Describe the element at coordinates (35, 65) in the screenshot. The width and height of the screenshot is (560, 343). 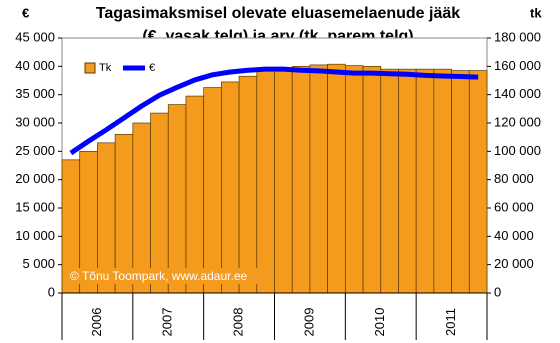
I see `y-tick-label: 40 000` at that location.